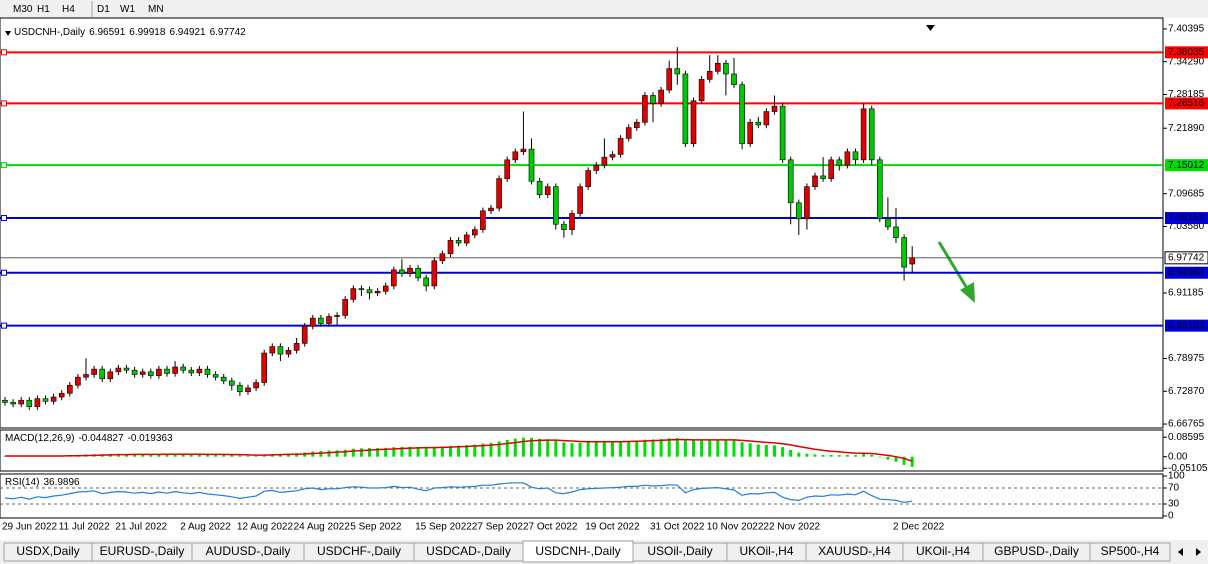 This screenshot has height=564, width=1208. Describe the element at coordinates (89, 438) in the screenshot. I see `indicator-header: MACD(12,26,9) -0.044827 -0.019363` at that location.